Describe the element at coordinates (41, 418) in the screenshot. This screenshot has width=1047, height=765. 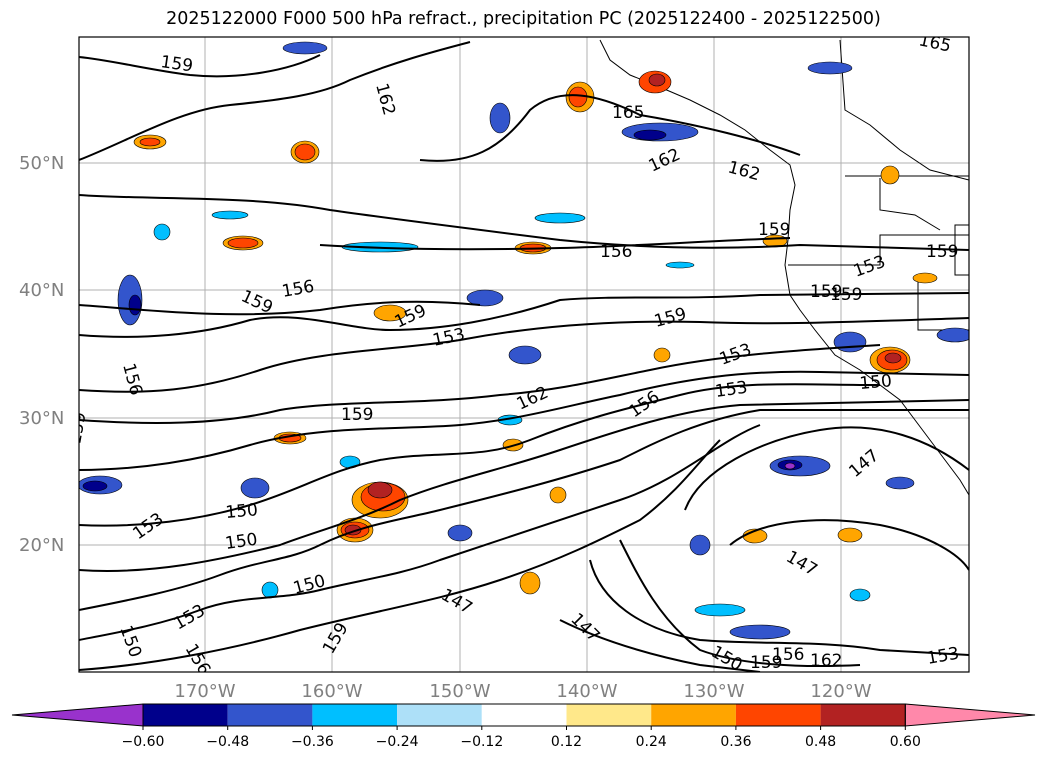
I see `lat-label-30n: 30°N` at that location.